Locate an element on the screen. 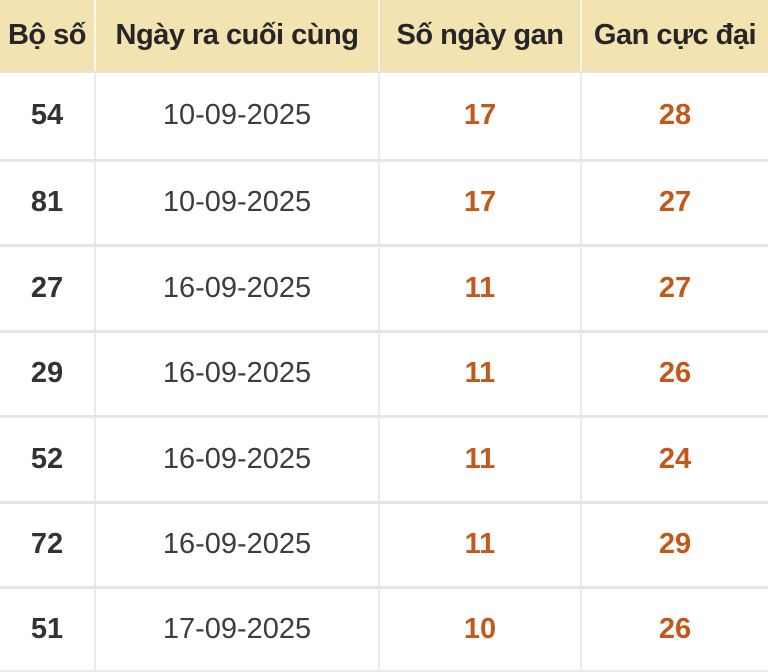 This screenshot has height=672, width=768. table-row: 54 10-09-2025 17 28 is located at coordinates (384, 116).